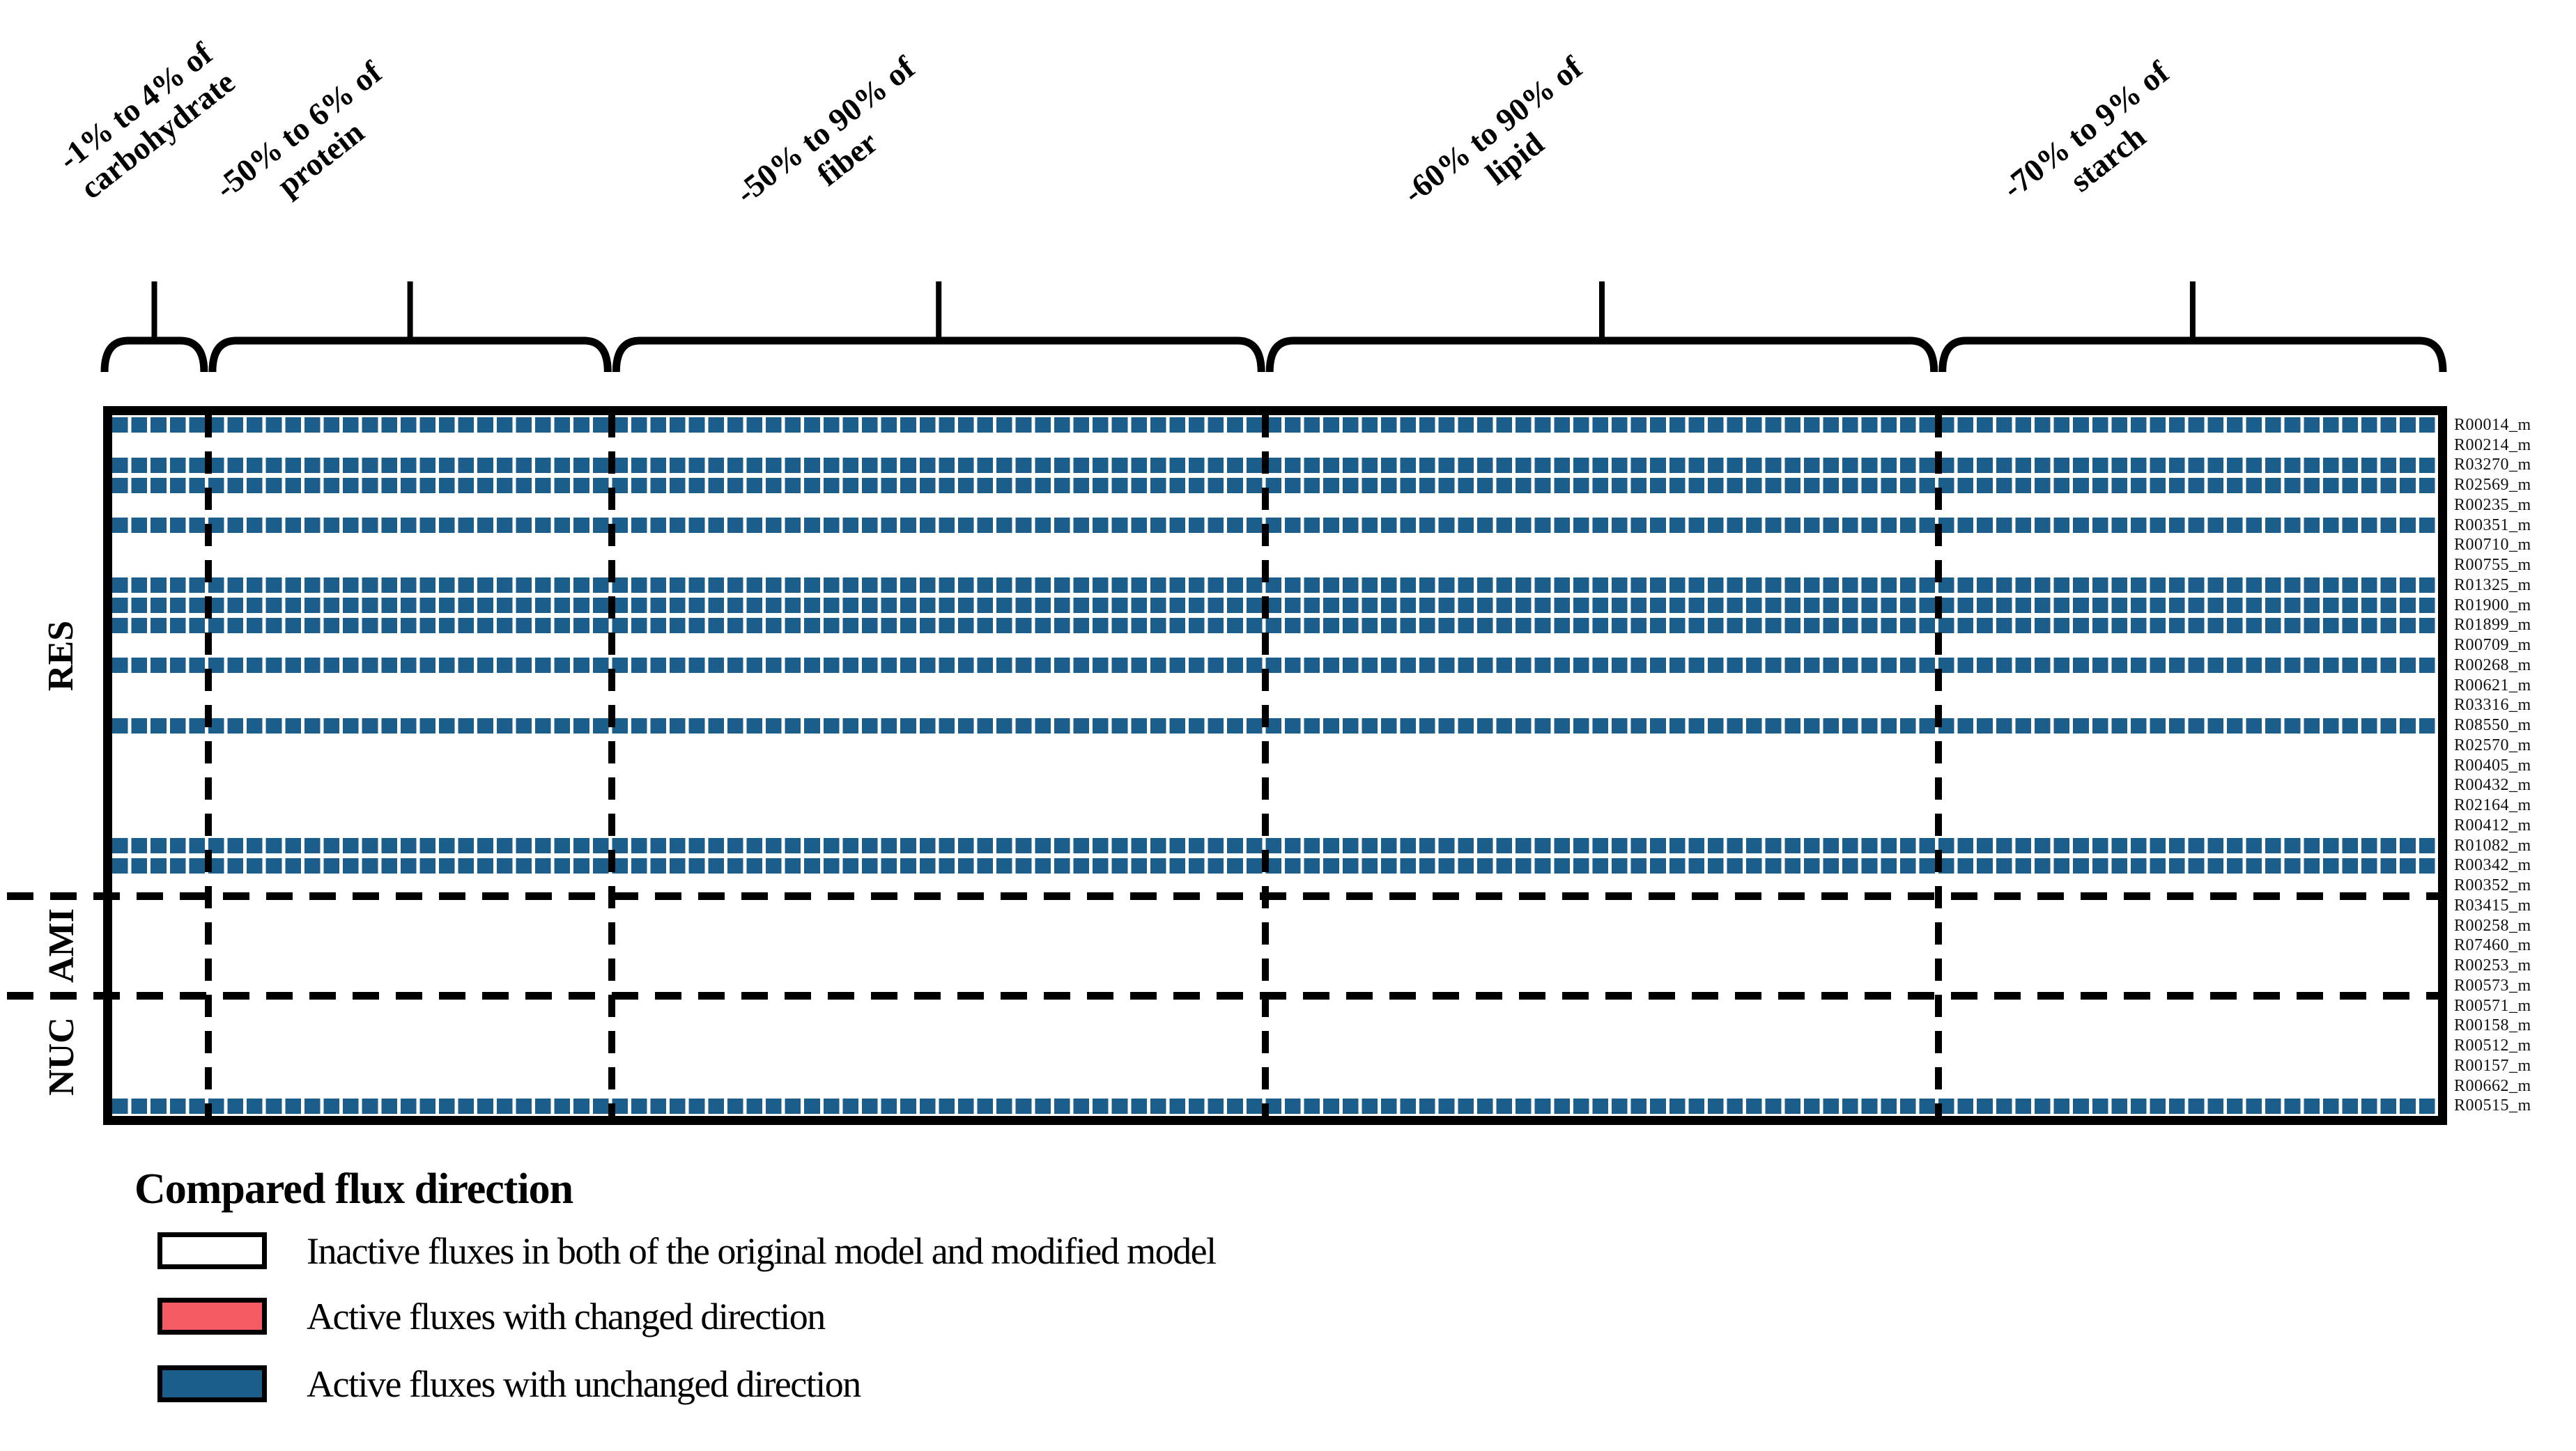 The height and width of the screenshot is (1451, 2576). Describe the element at coordinates (1275, 846) in the screenshot. I see `heatmap-row-R01082_m` at that location.